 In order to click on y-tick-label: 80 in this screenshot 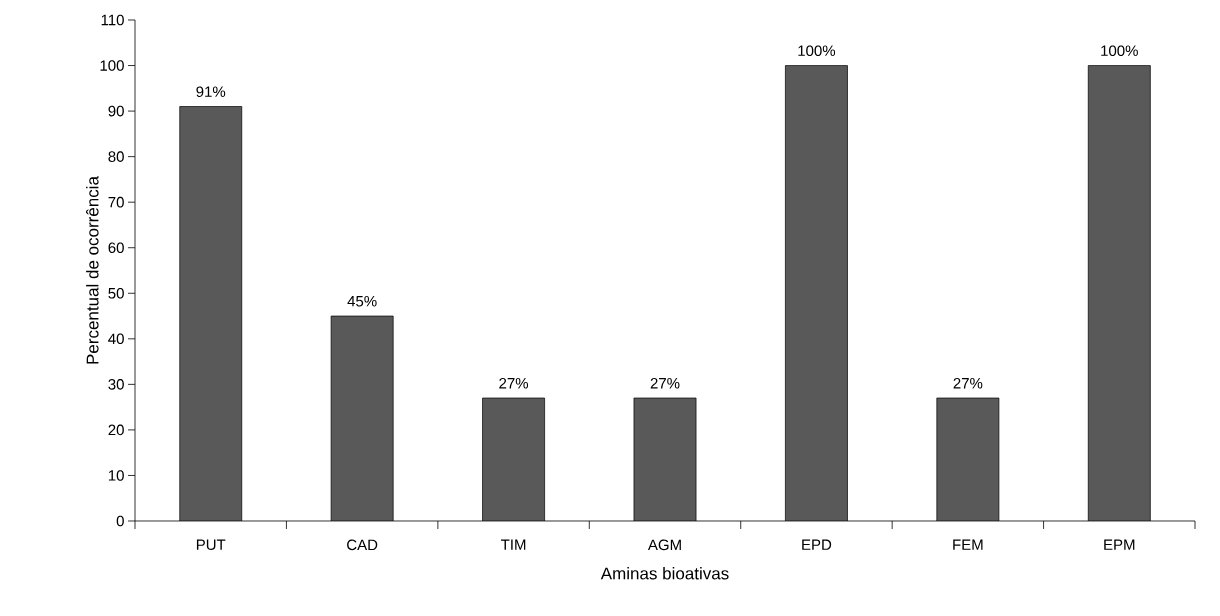, I will do `click(116, 156)`.